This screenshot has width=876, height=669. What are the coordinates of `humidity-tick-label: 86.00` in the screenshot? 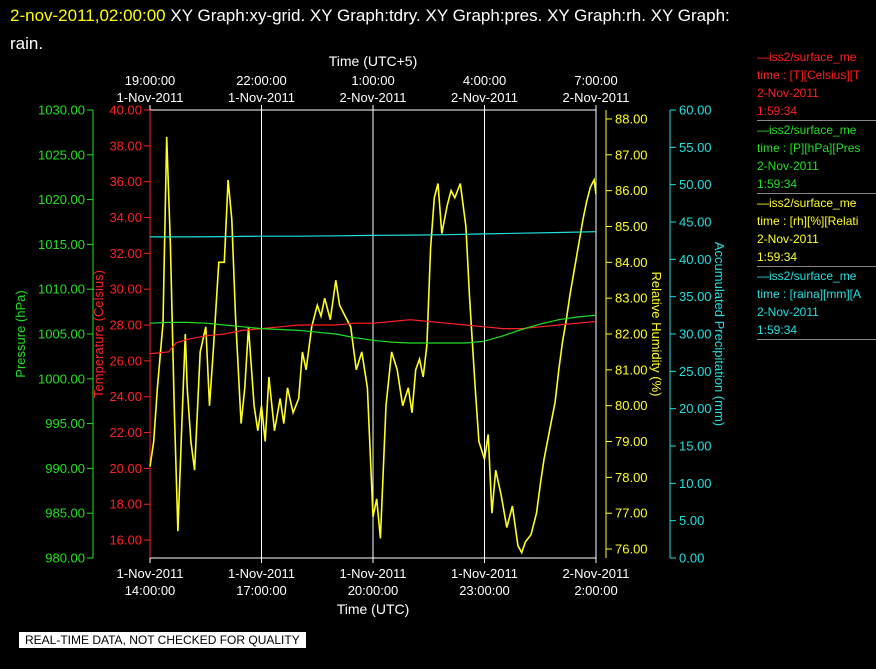 It's located at (631, 190).